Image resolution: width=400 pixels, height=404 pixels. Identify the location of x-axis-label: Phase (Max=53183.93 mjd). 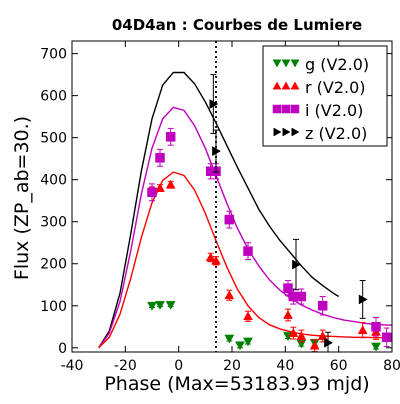
(236, 384).